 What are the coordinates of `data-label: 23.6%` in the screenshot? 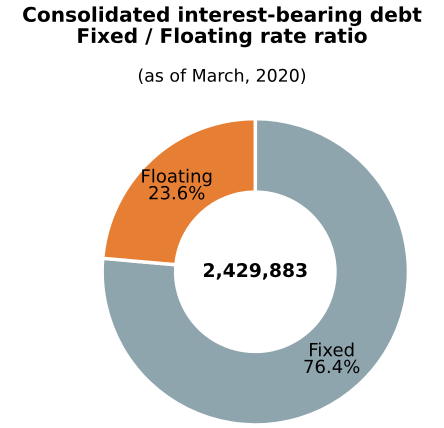 It's located at (176, 193).